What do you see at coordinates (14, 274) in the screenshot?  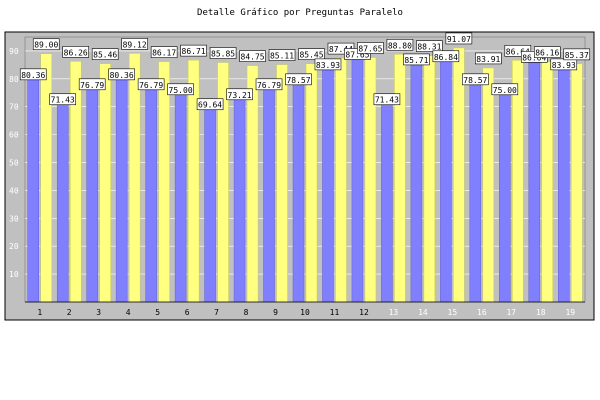 I see `y-tick-label: 10` at bounding box center [14, 274].